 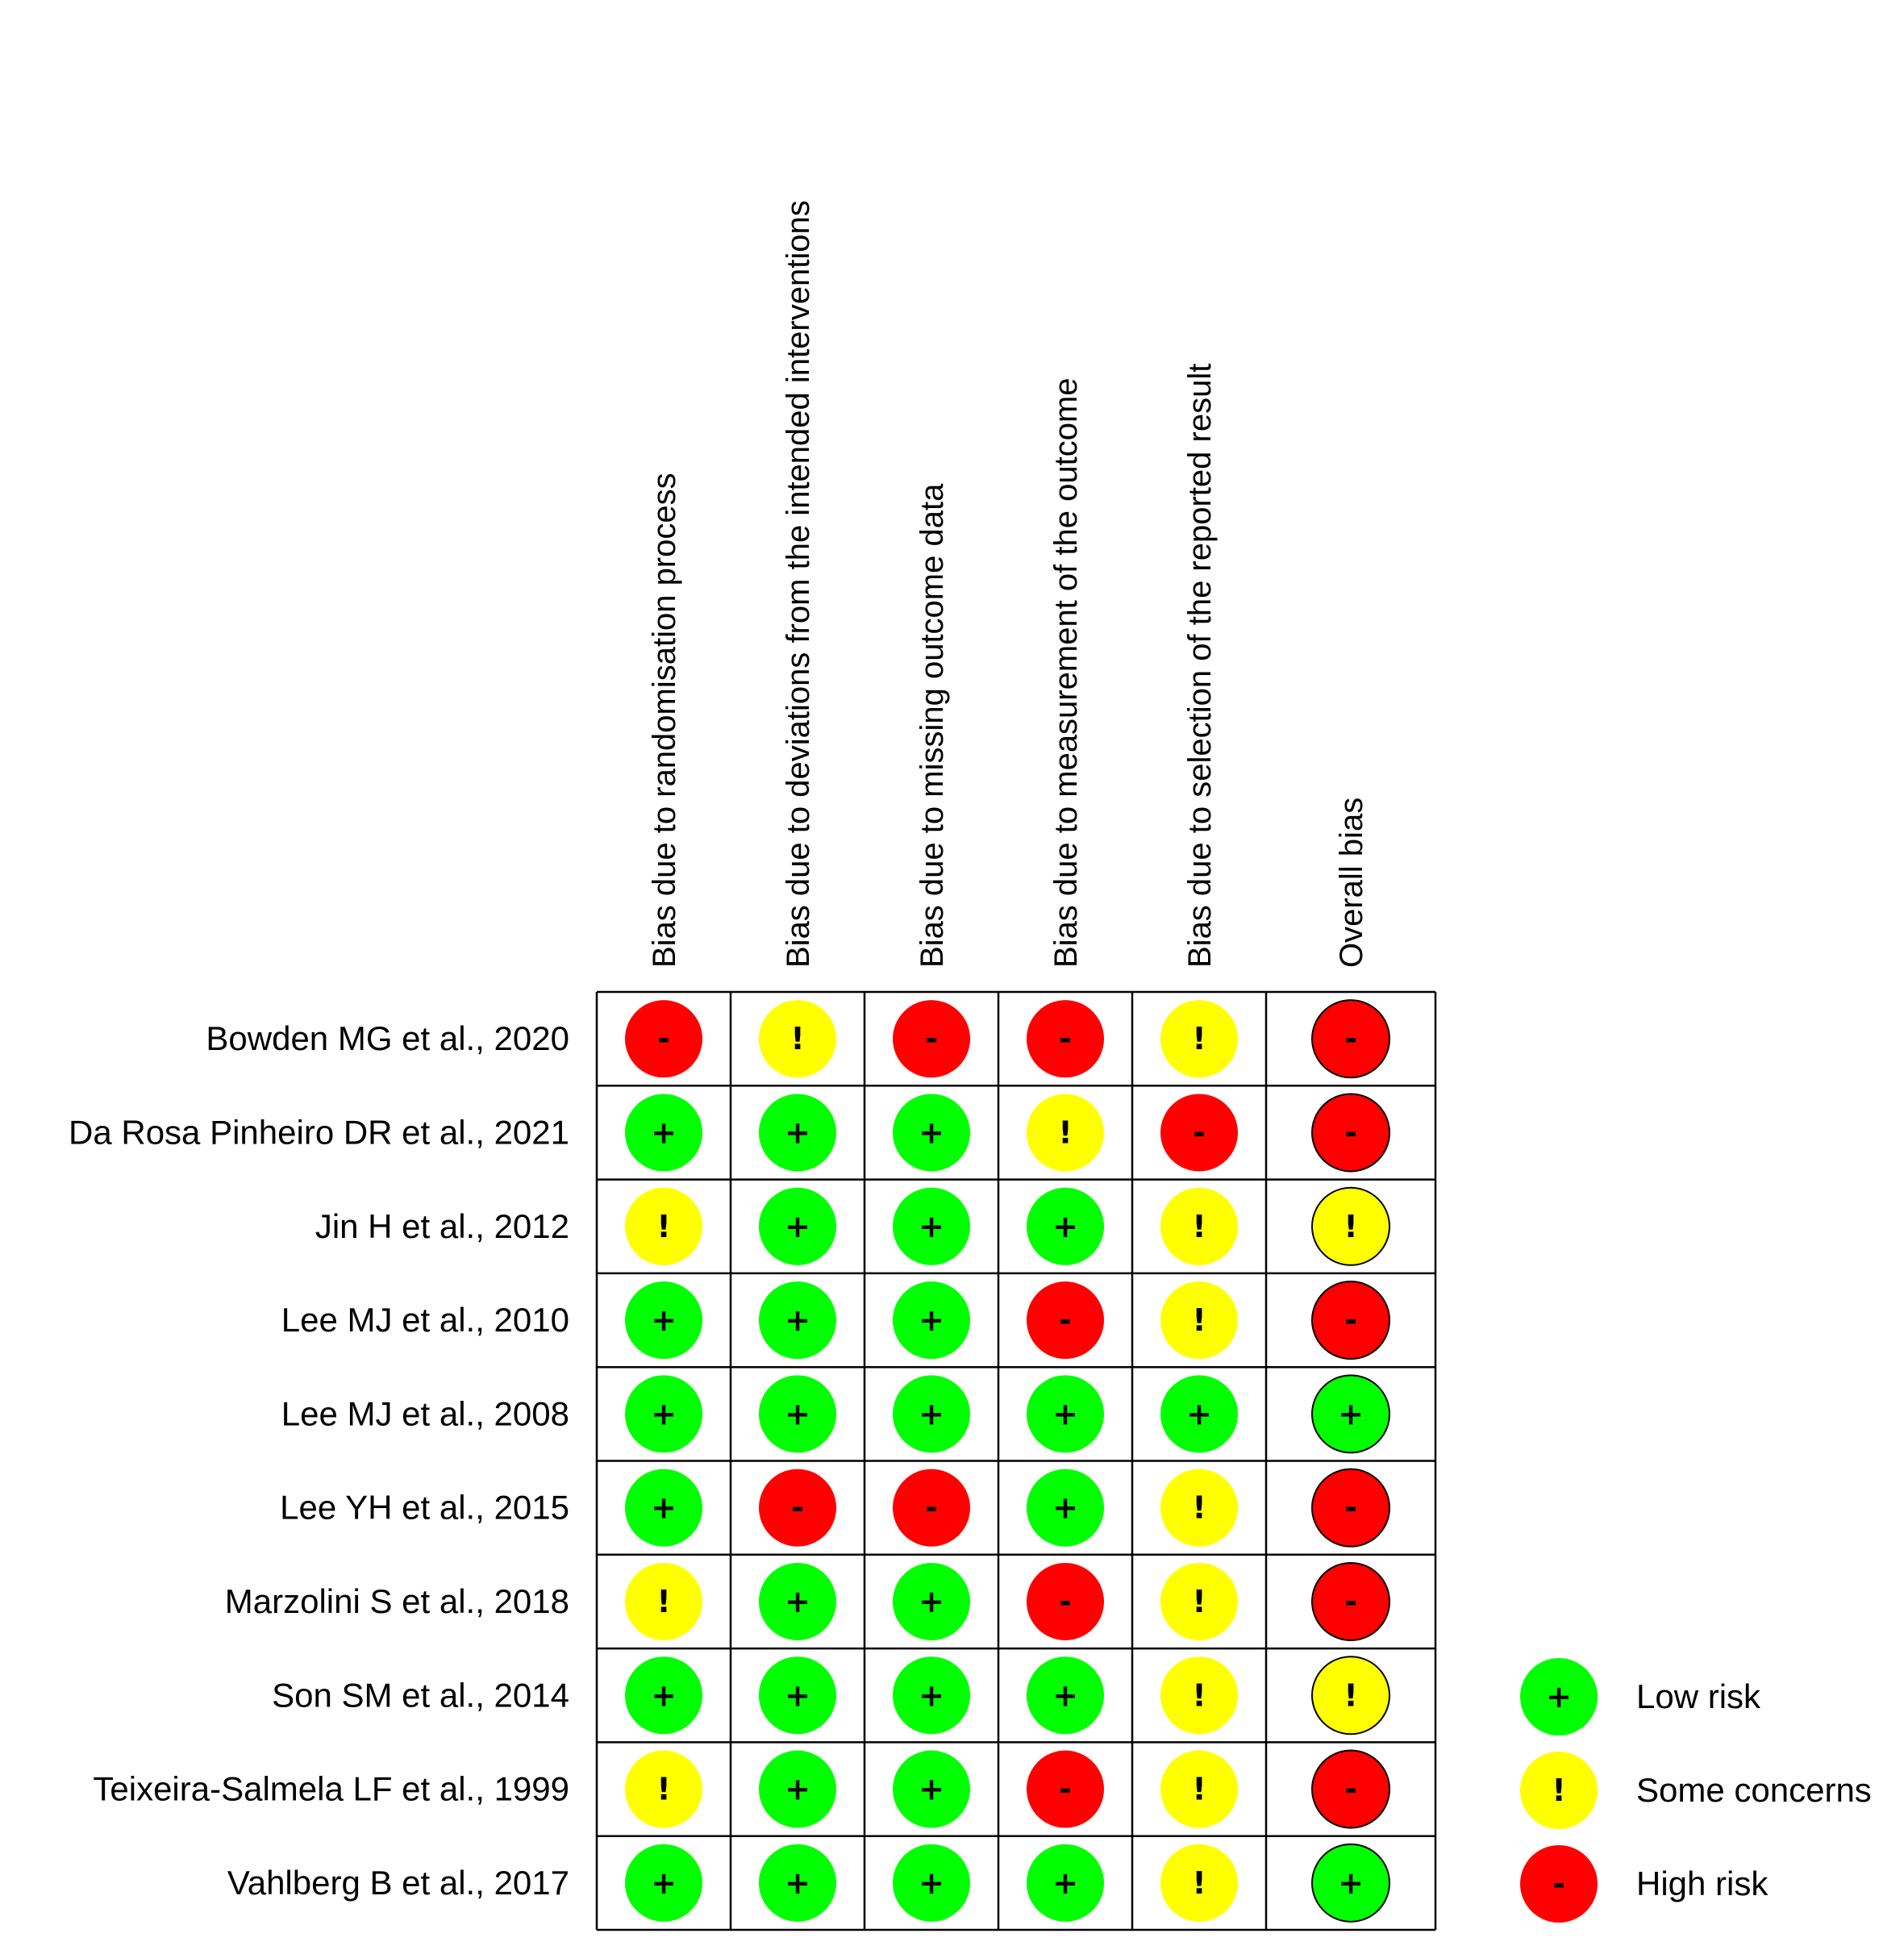 What do you see at coordinates (932, 725) in the screenshot?
I see `domain-header: Bias due to missing outcome data` at bounding box center [932, 725].